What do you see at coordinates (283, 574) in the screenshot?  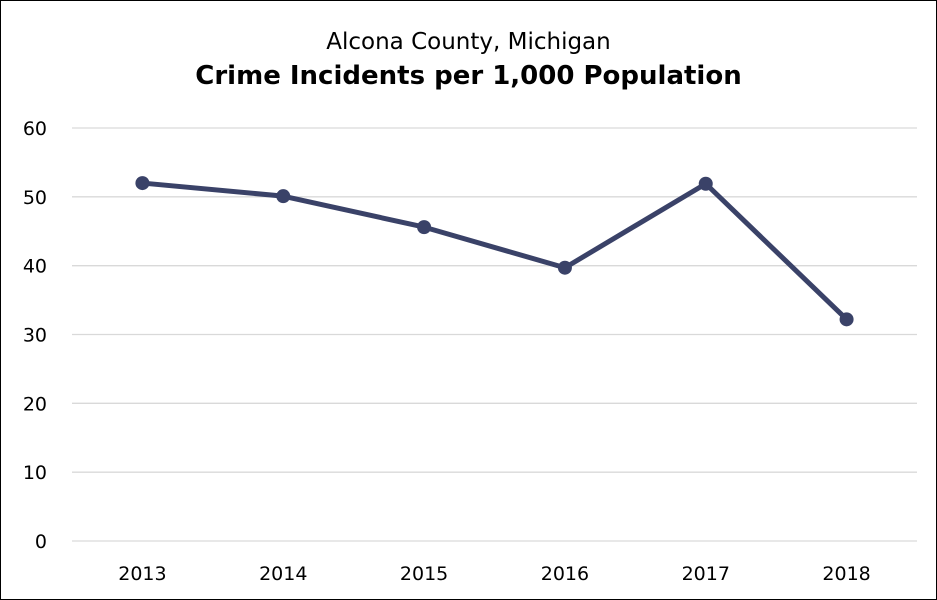 I see `x-tick-label: 2014` at bounding box center [283, 574].